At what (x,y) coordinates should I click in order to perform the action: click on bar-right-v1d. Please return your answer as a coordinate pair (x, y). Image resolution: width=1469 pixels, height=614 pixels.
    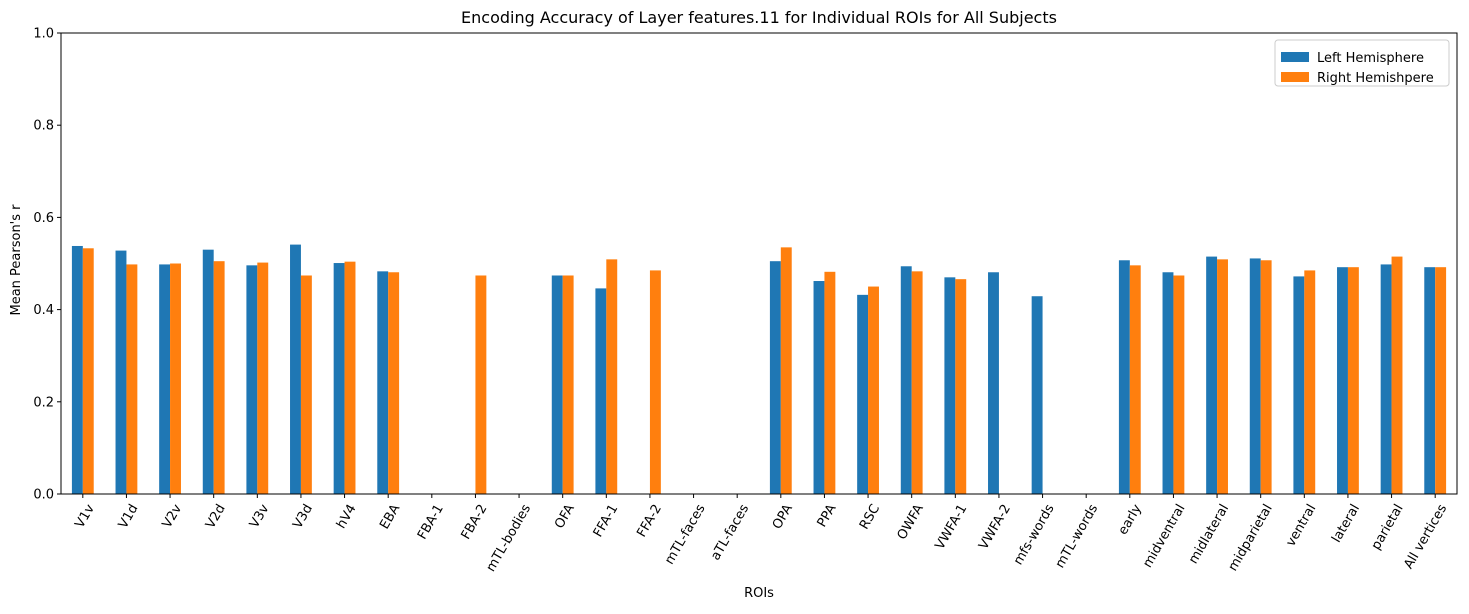
    Looking at the image, I should click on (132, 379).